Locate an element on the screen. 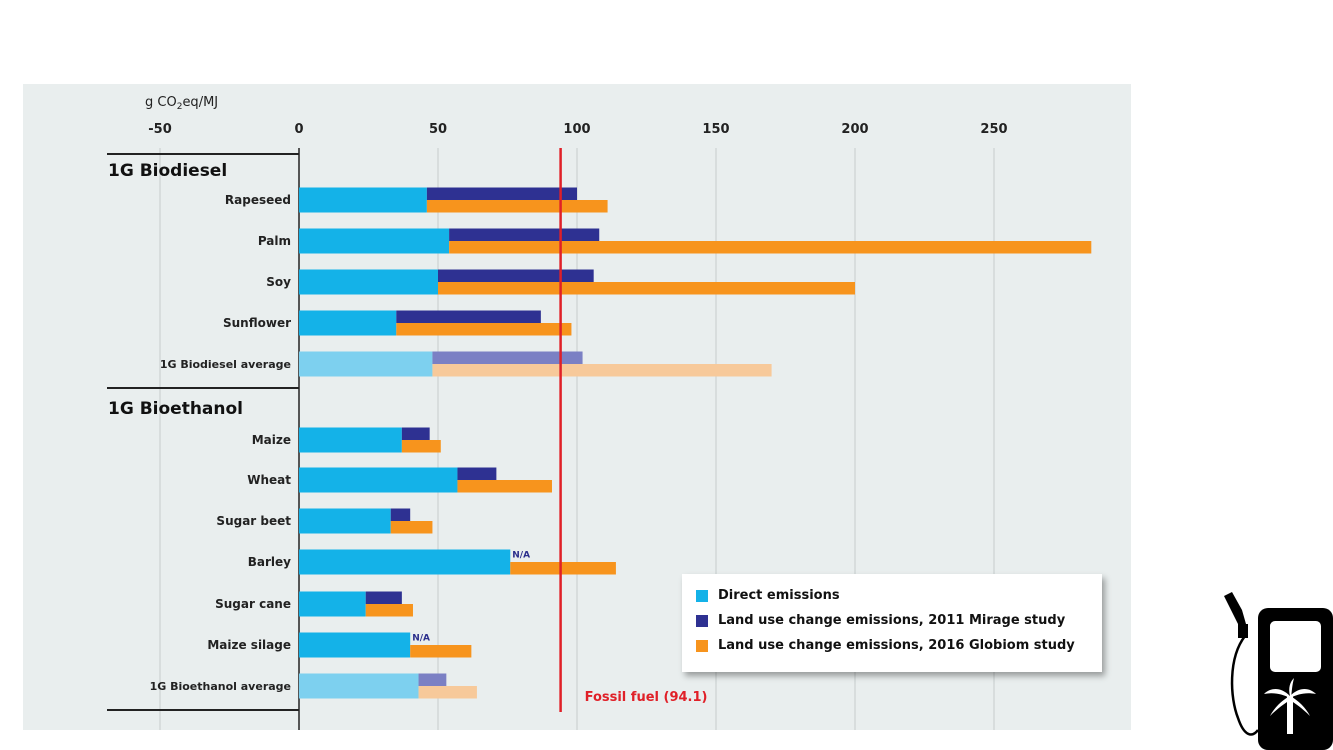 The image size is (1333, 750). category-label: Maize silage is located at coordinates (249, 645).